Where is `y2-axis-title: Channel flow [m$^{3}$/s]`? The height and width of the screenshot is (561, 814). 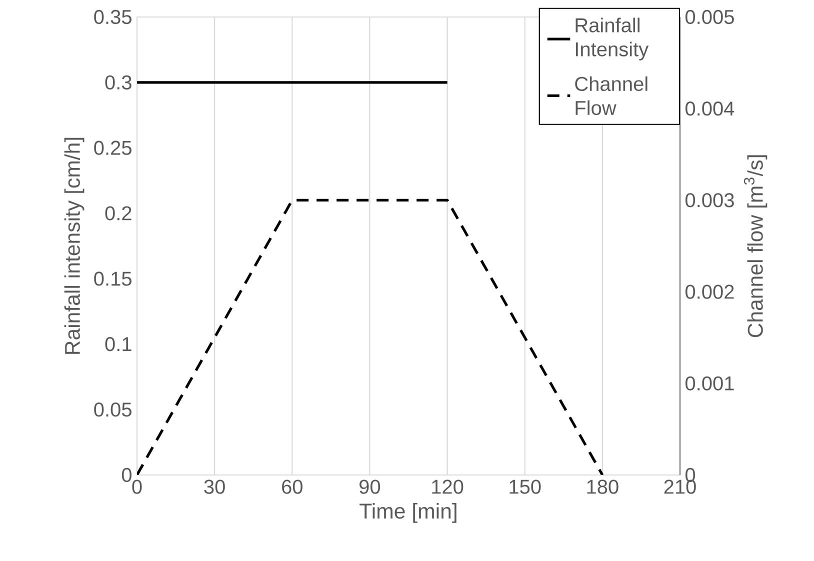
y2-axis-title: Channel flow [m$^{3}$/s] is located at coordinates (756, 246).